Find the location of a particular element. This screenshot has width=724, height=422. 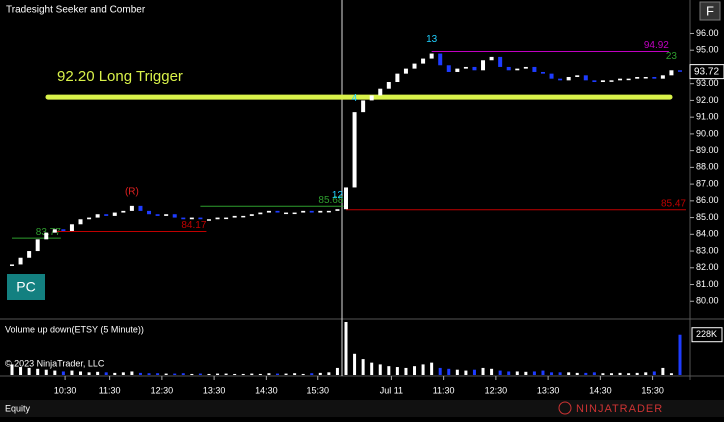

annotation: 12 is located at coordinates (338, 195).